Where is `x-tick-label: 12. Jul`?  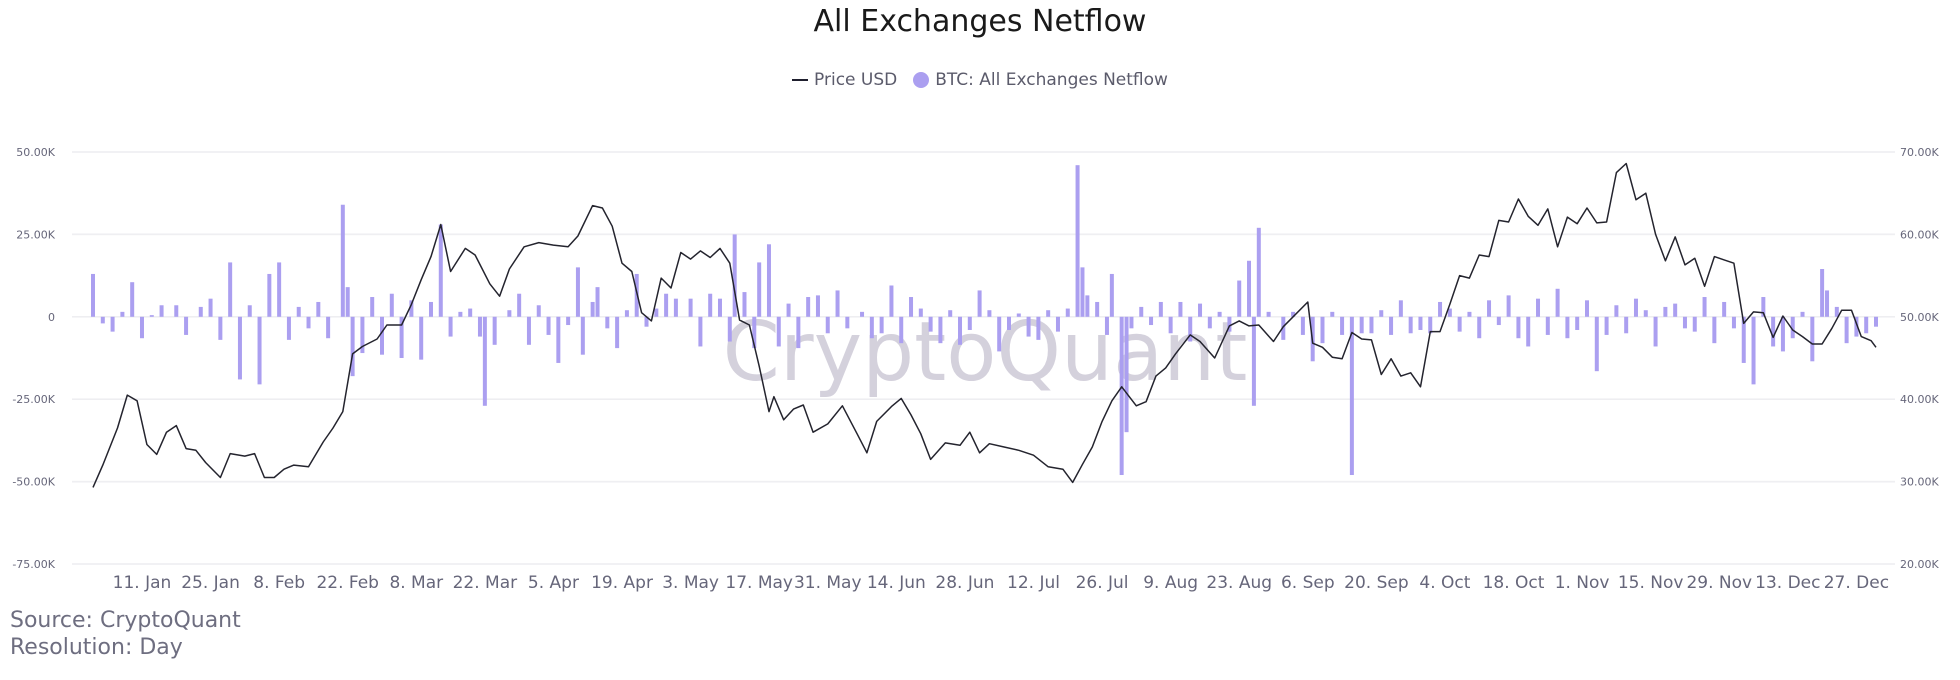
x-tick-label: 12. Jul is located at coordinates (1033, 583).